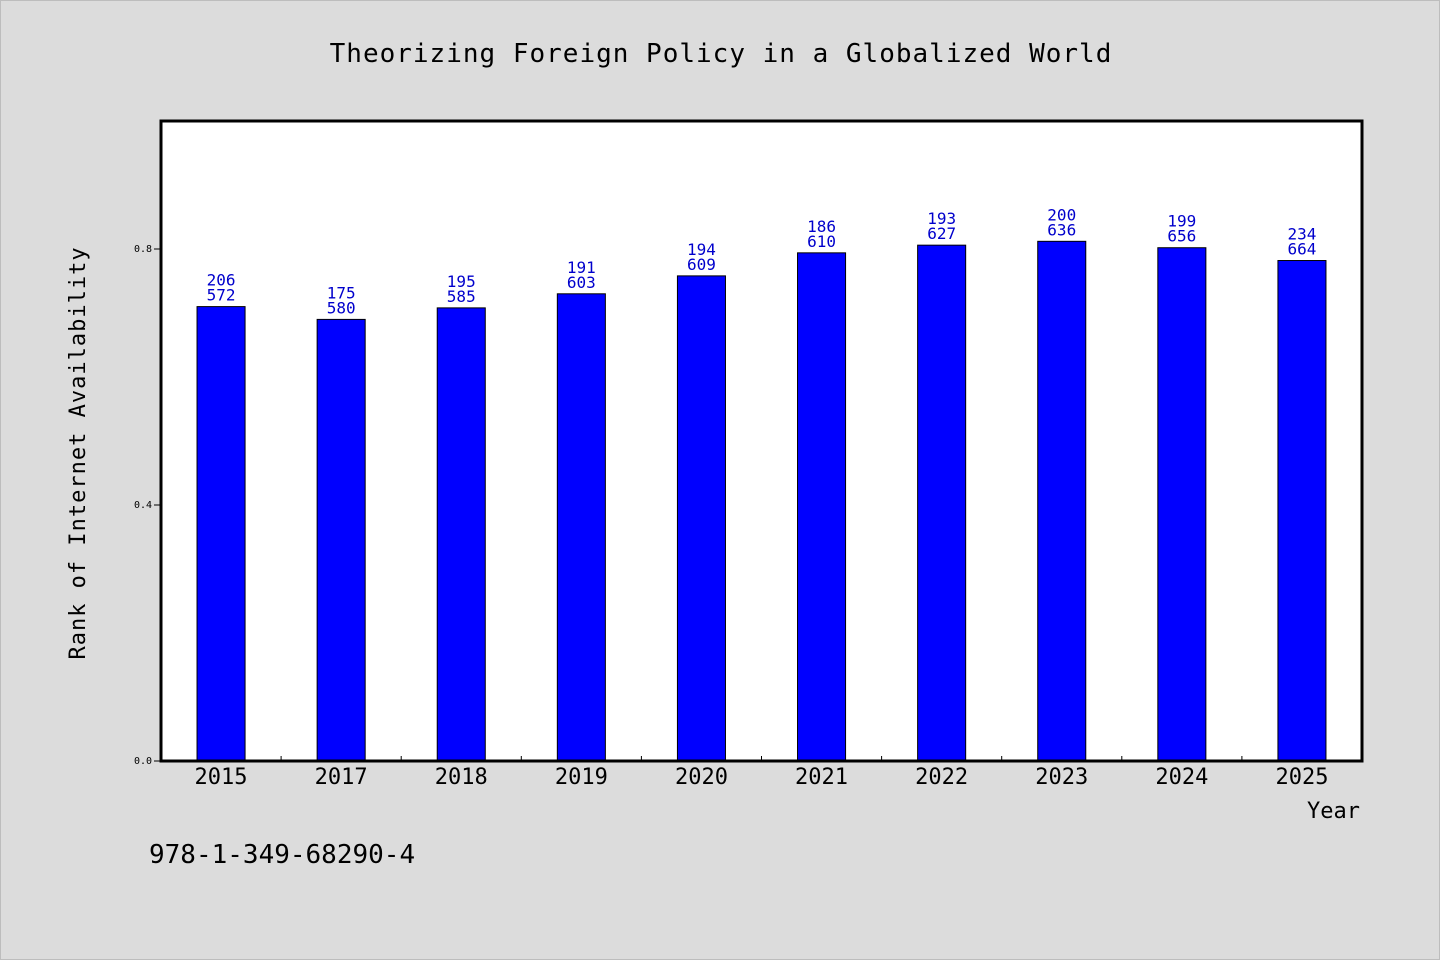  Describe the element at coordinates (1182, 504) in the screenshot. I see `bar-2024` at that location.